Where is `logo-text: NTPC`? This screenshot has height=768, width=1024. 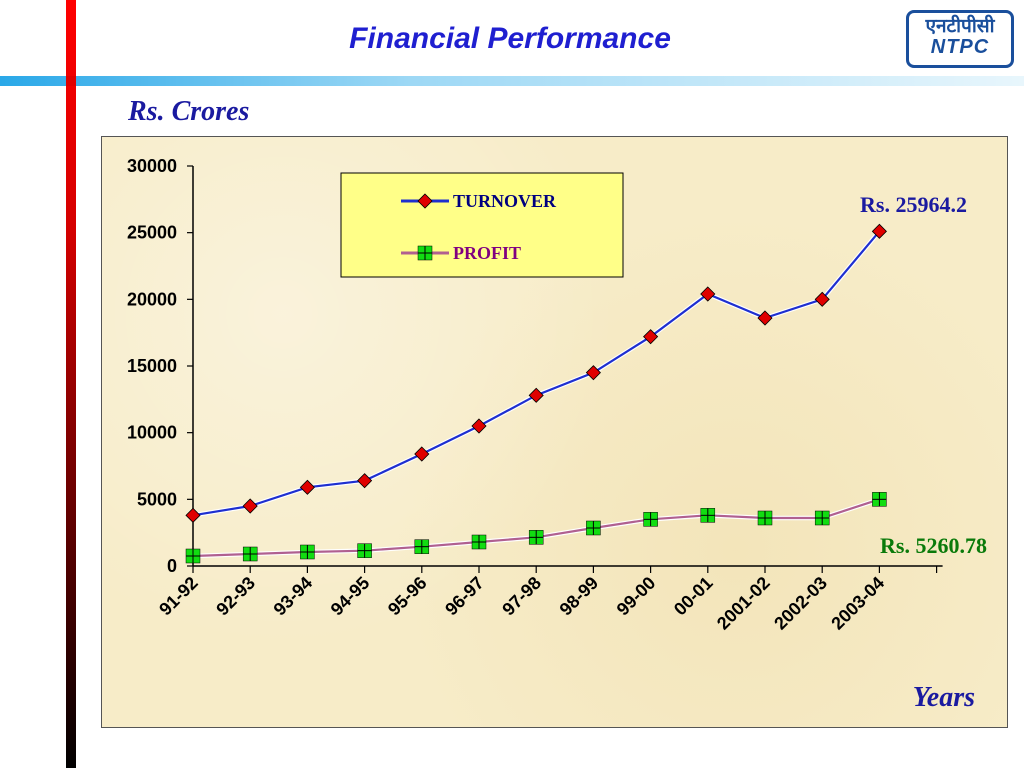 logo-text: NTPC is located at coordinates (960, 47).